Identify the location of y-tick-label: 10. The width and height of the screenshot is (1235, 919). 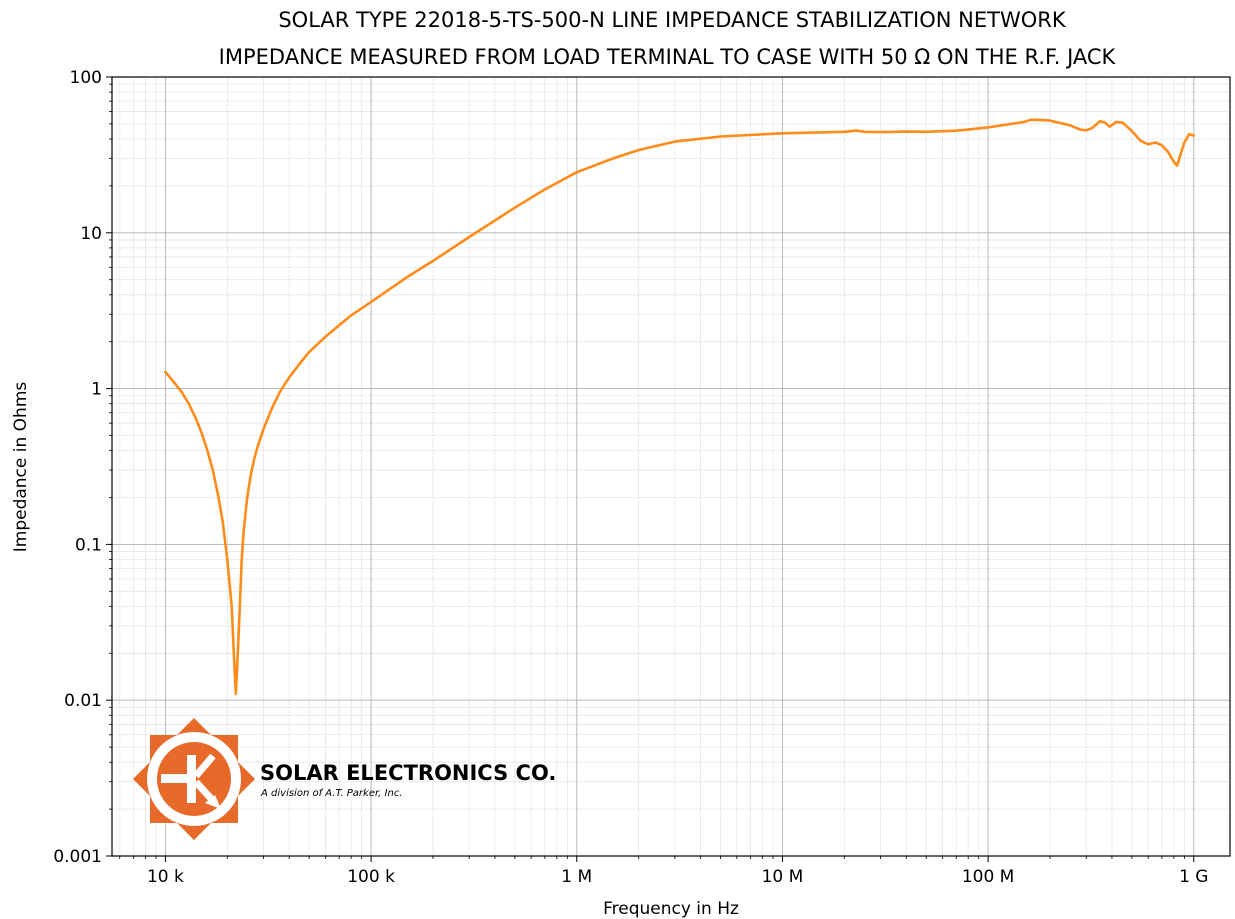
(91, 234).